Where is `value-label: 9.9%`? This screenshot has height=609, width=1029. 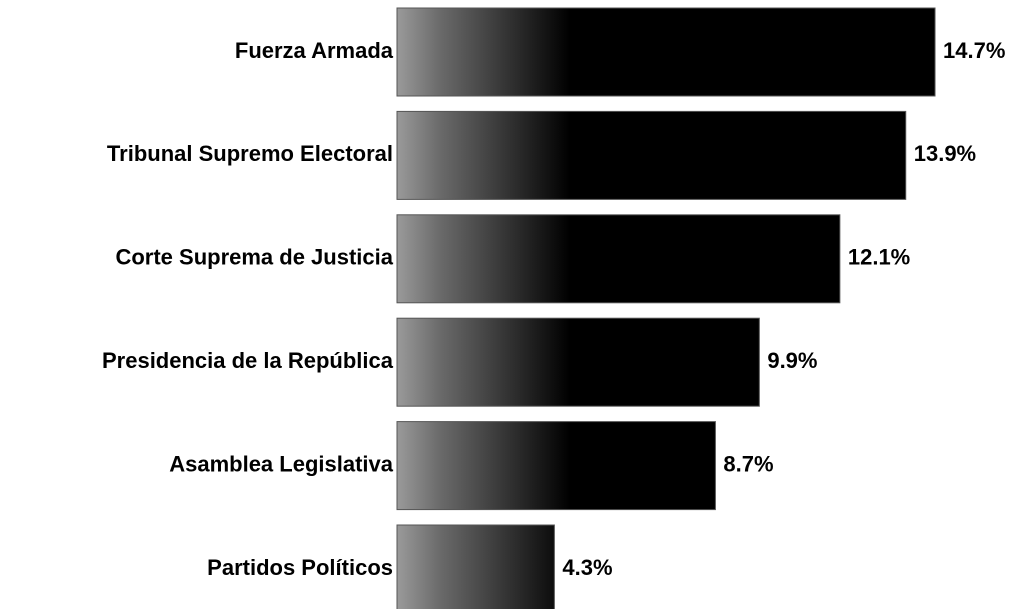 value-label: 9.9% is located at coordinates (792, 360).